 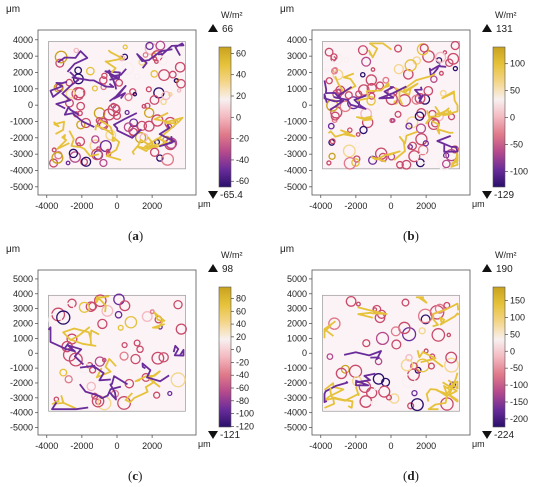 What do you see at coordinates (241, 299) in the screenshot?
I see `colorbar-tick-label: 80` at bounding box center [241, 299].